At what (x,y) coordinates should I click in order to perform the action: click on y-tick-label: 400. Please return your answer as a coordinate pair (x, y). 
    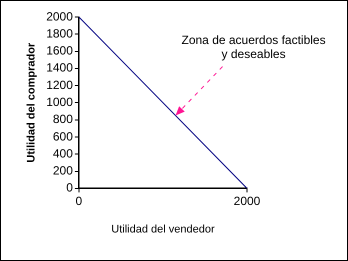
    Looking at the image, I should click on (63, 153).